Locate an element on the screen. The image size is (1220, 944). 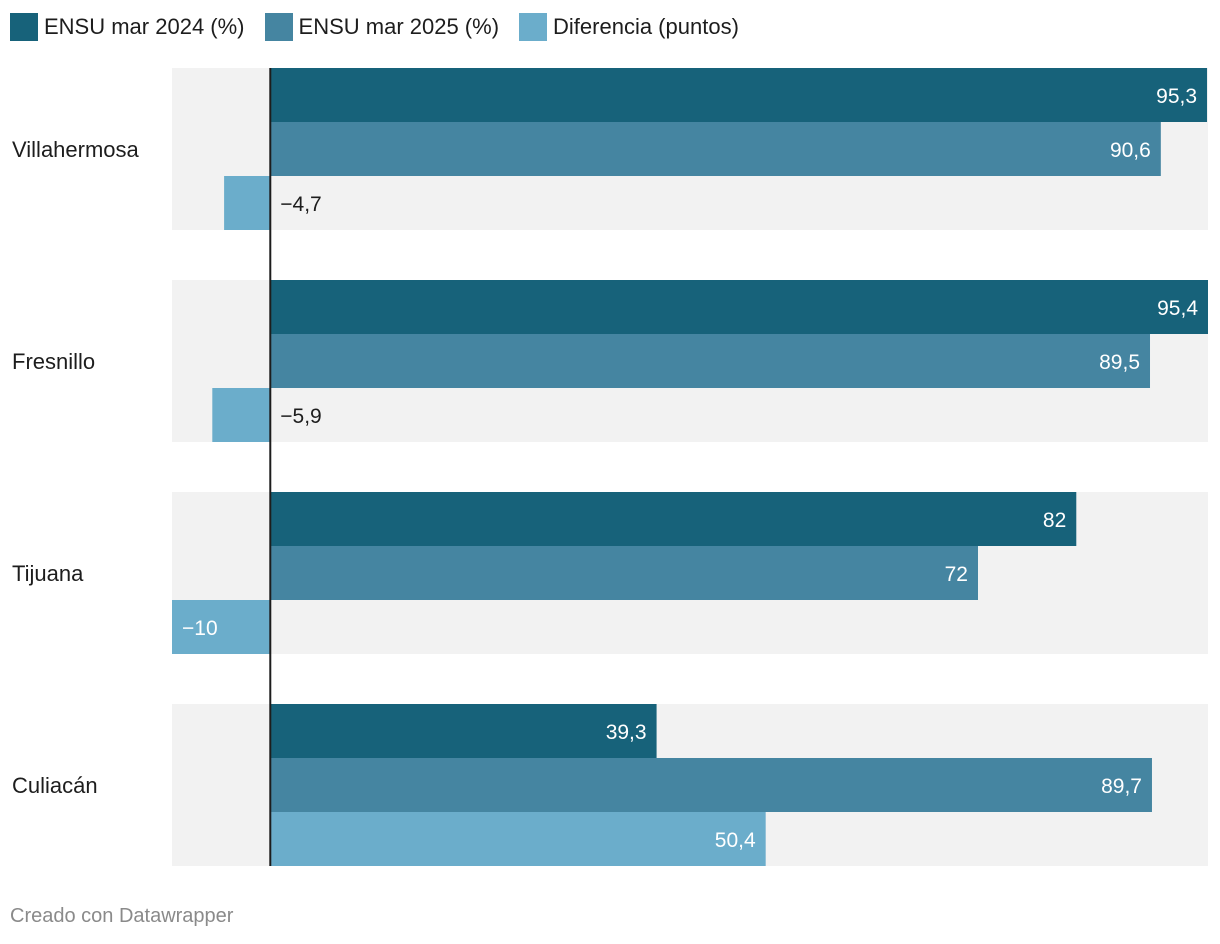
legend-item-2024: ENSU mar 2024 (%) is located at coordinates (127, 27).